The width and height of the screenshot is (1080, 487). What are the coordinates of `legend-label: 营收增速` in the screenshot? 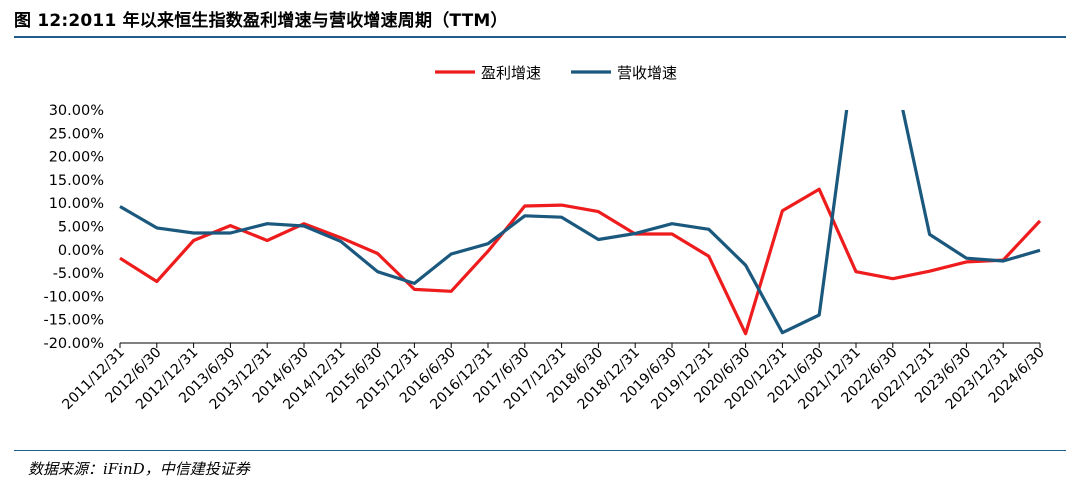 It's located at (647, 73).